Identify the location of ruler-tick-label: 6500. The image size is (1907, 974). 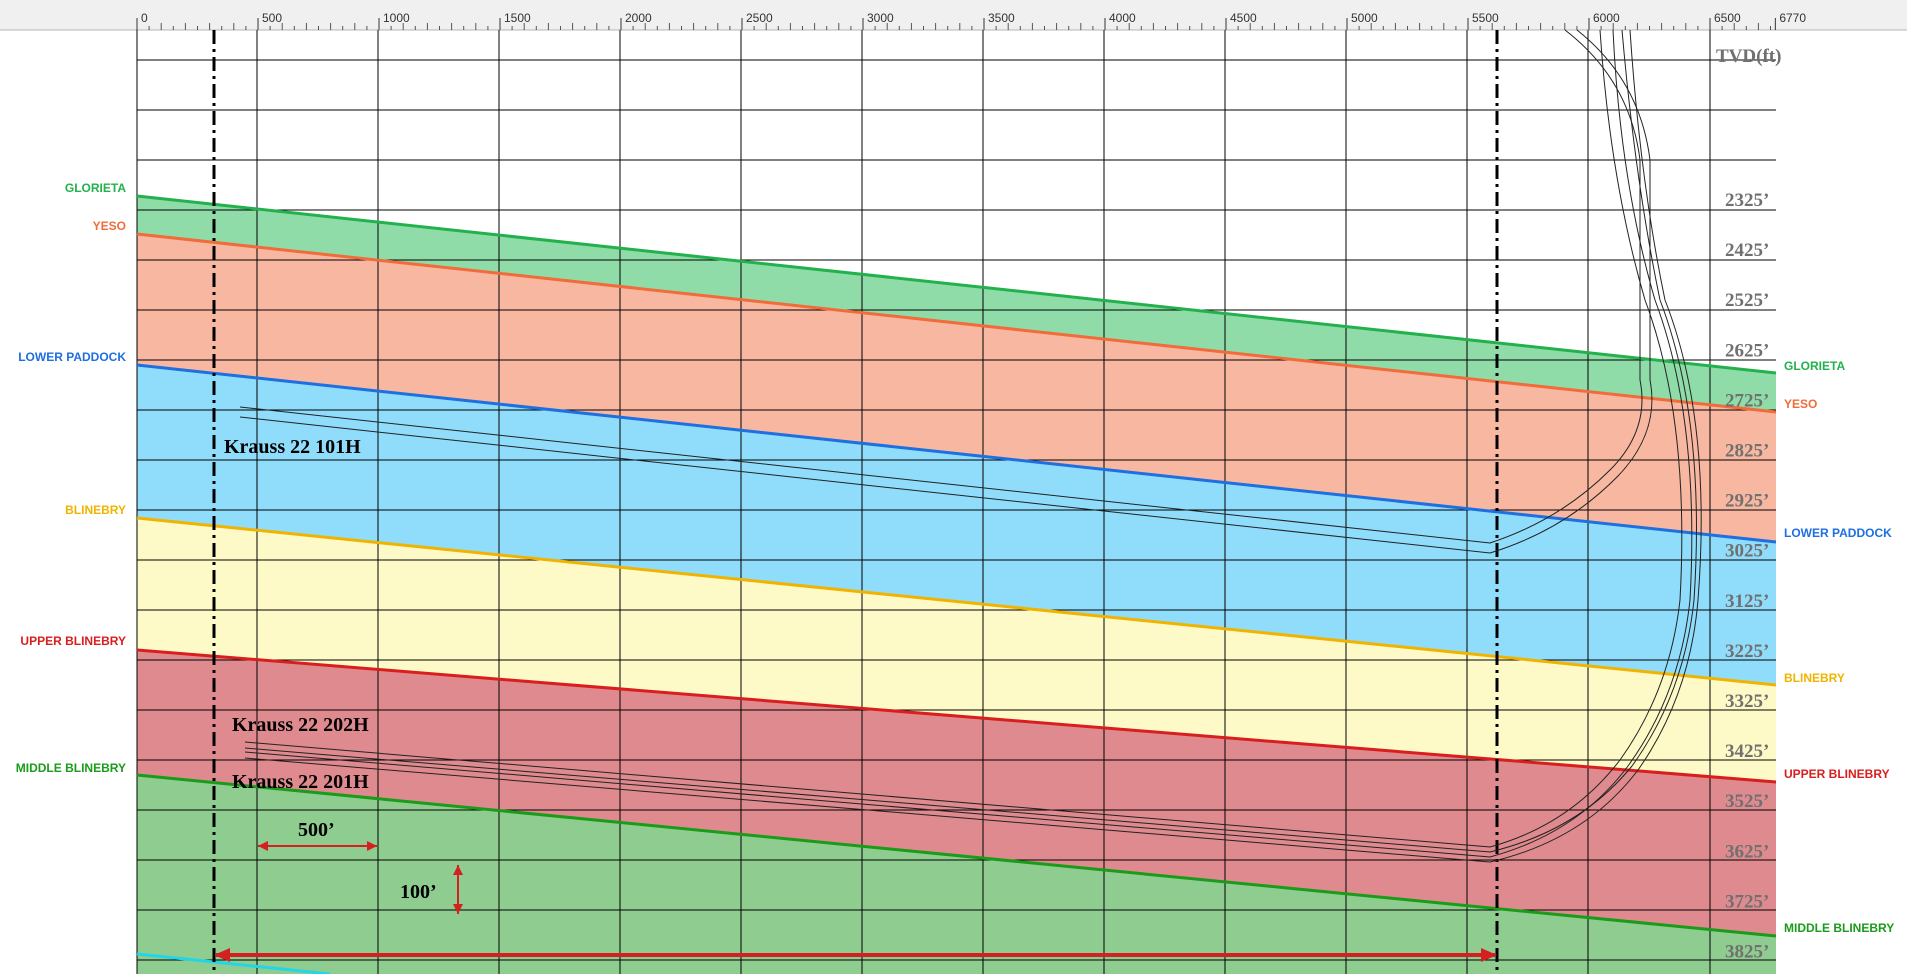
(1727, 18).